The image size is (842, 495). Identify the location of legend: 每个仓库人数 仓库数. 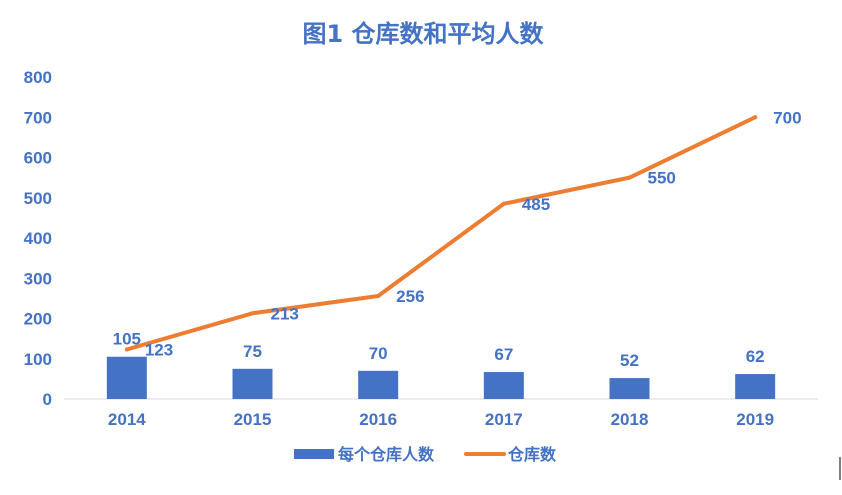
(425, 454).